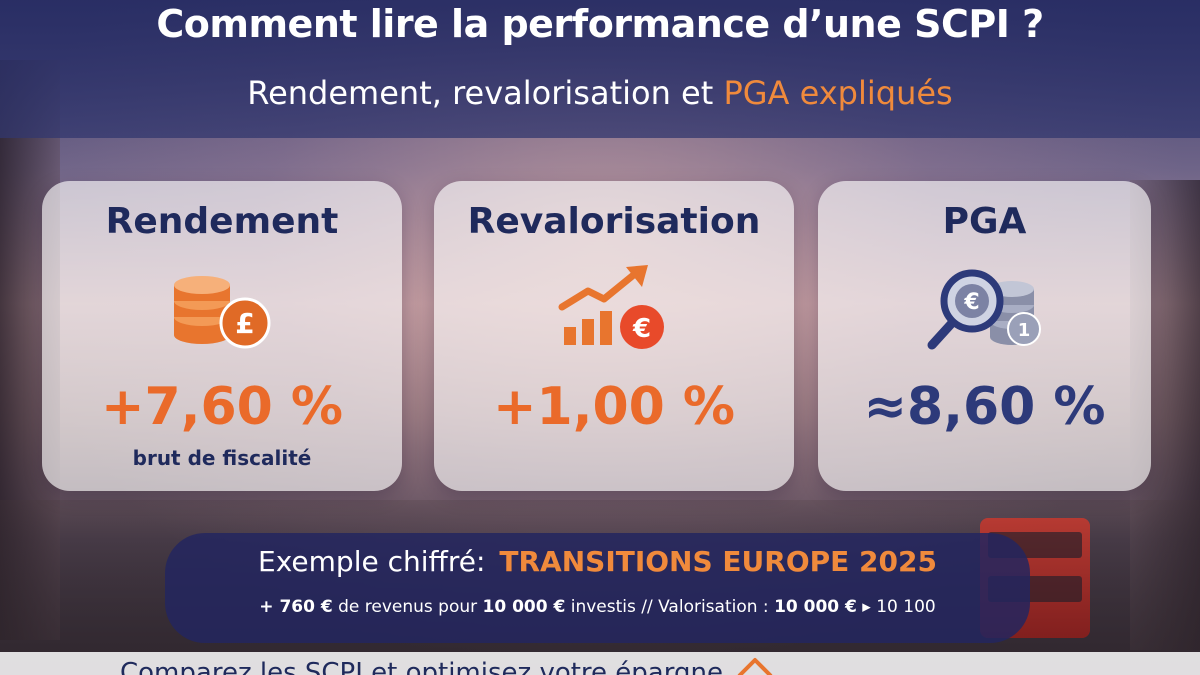  What do you see at coordinates (600, 24) in the screenshot?
I see `page-title: Comment lire la performance d’une SCPI ?` at bounding box center [600, 24].